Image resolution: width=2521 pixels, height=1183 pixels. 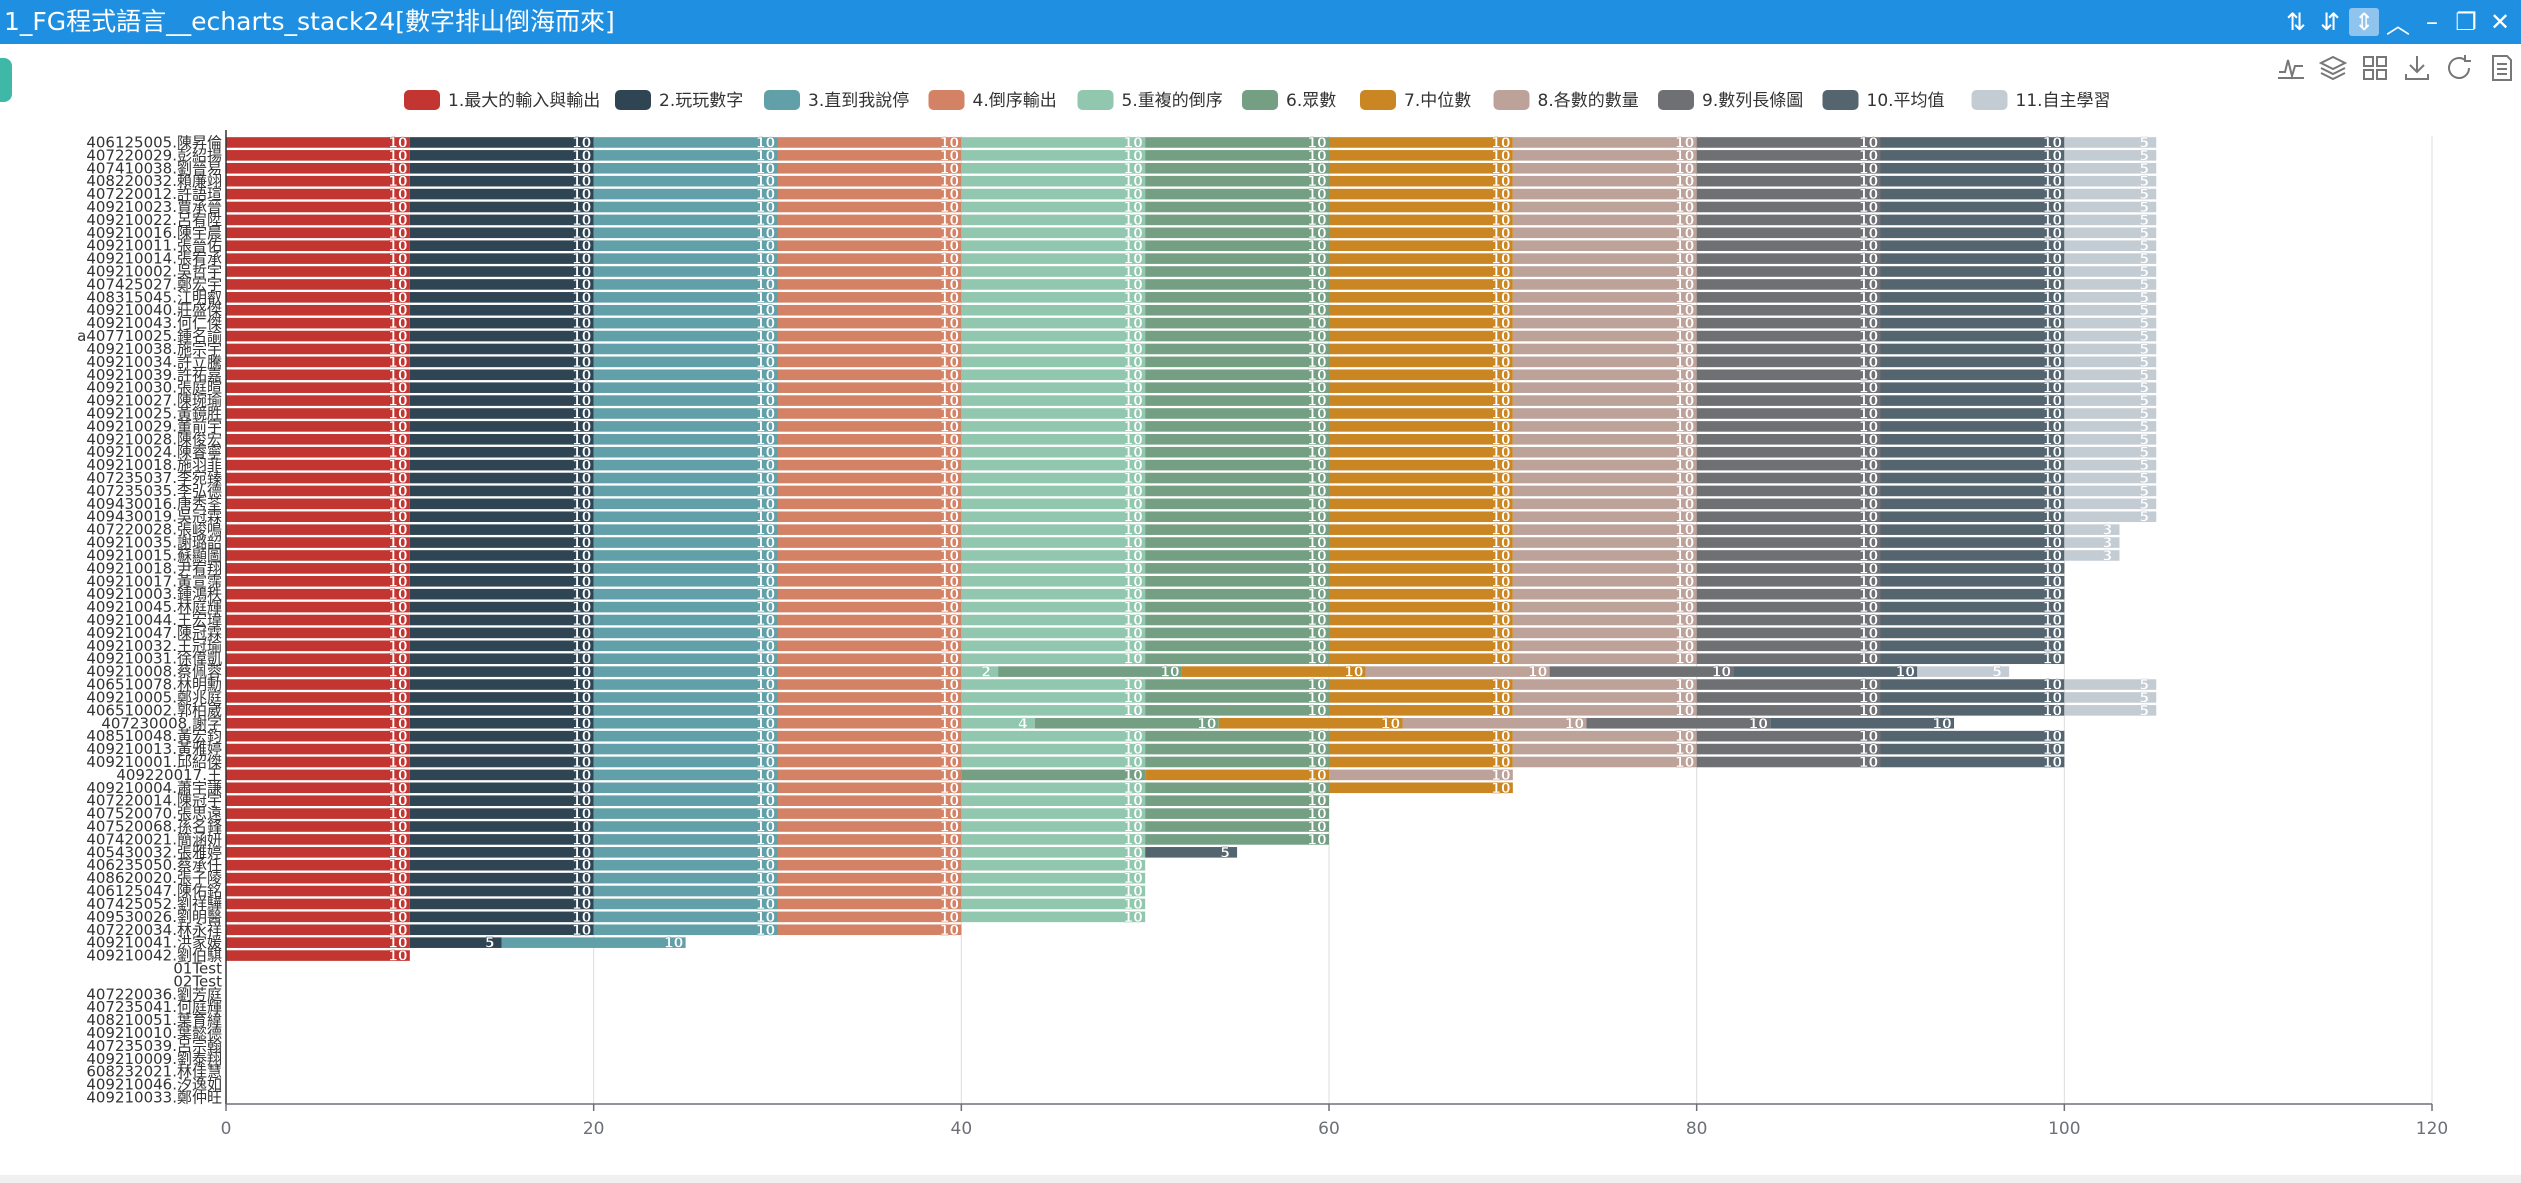 I want to click on chevron-up-icon: ︿, so click(x=2398, y=24).